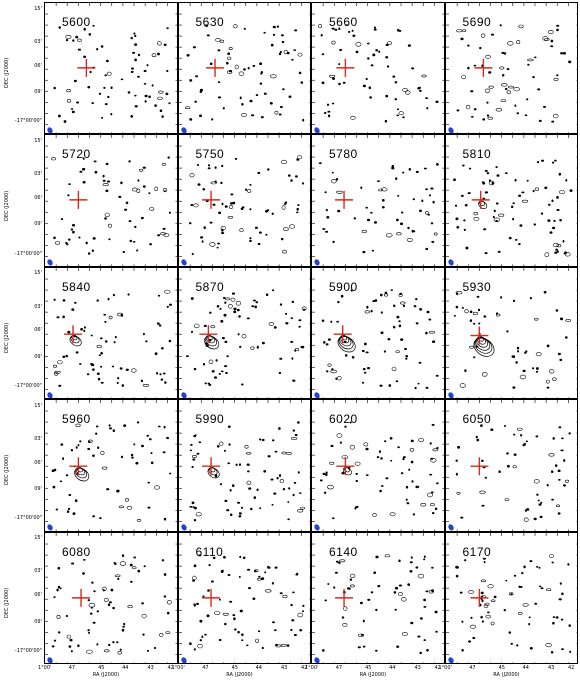 This screenshot has height=698, width=580. I want to click on velocity-label: 5900, so click(343, 286).